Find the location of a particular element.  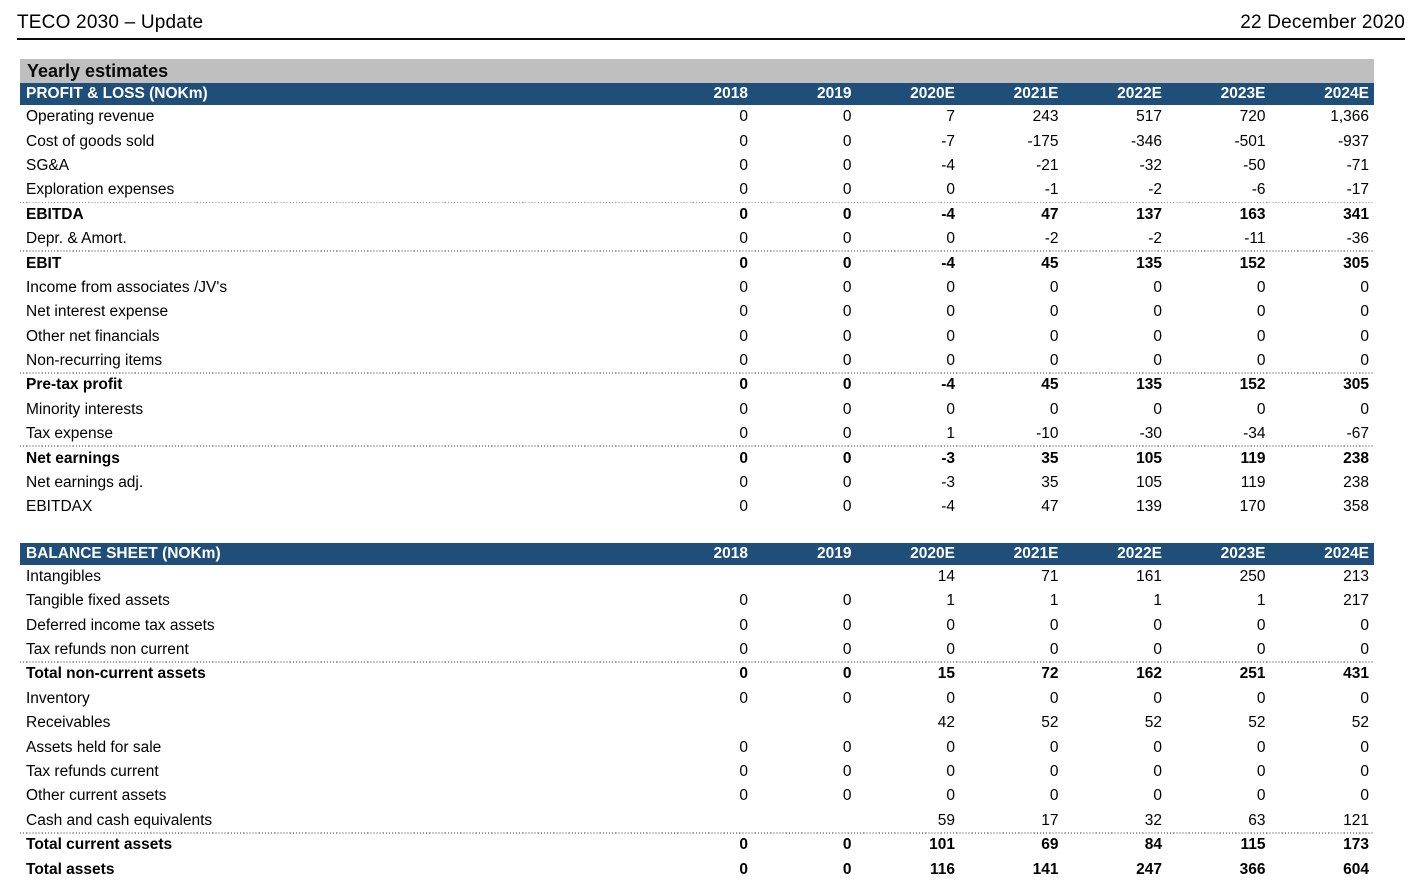

row-label: Income from associates /JV's is located at coordinates (127, 287).